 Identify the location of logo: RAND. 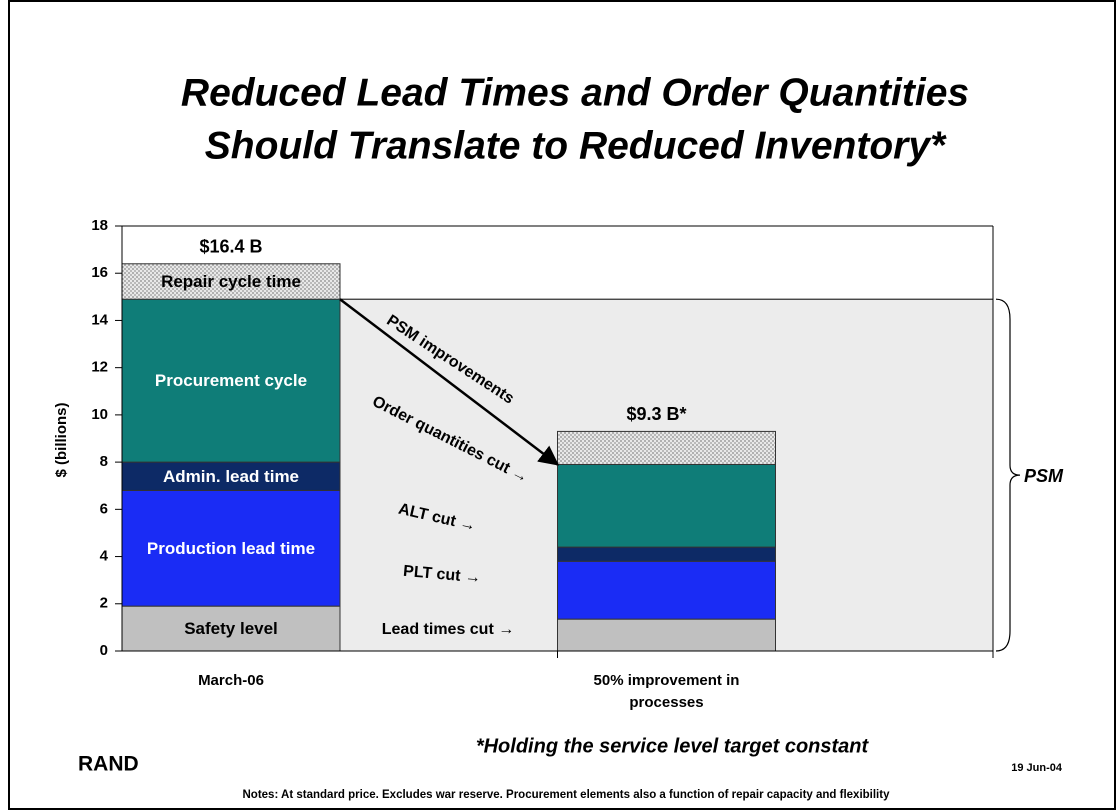
(108, 764).